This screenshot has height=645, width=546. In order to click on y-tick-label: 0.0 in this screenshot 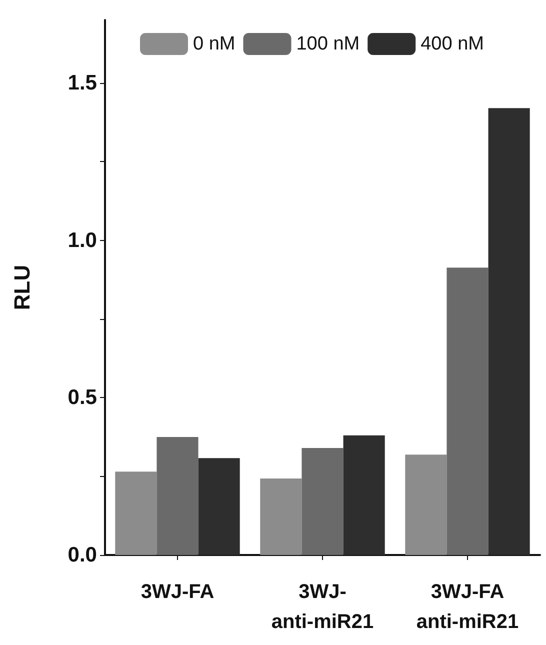, I will do `click(82, 555)`.